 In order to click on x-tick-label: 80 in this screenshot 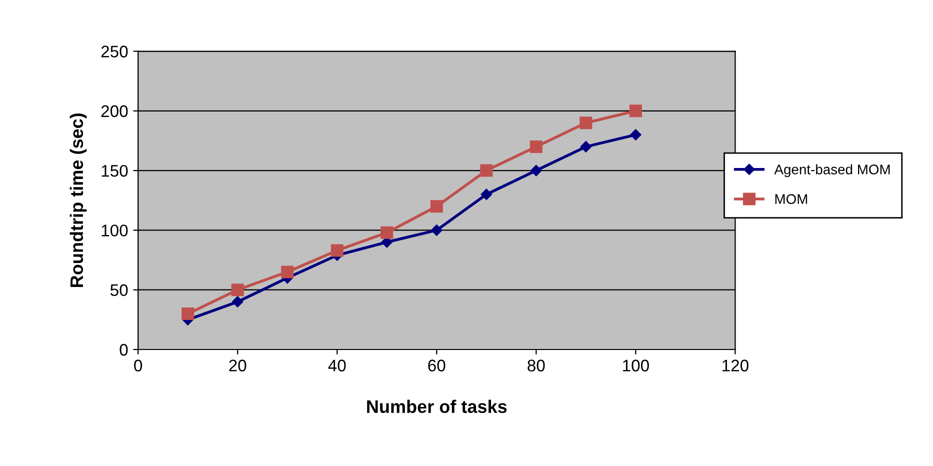, I will do `click(536, 366)`.